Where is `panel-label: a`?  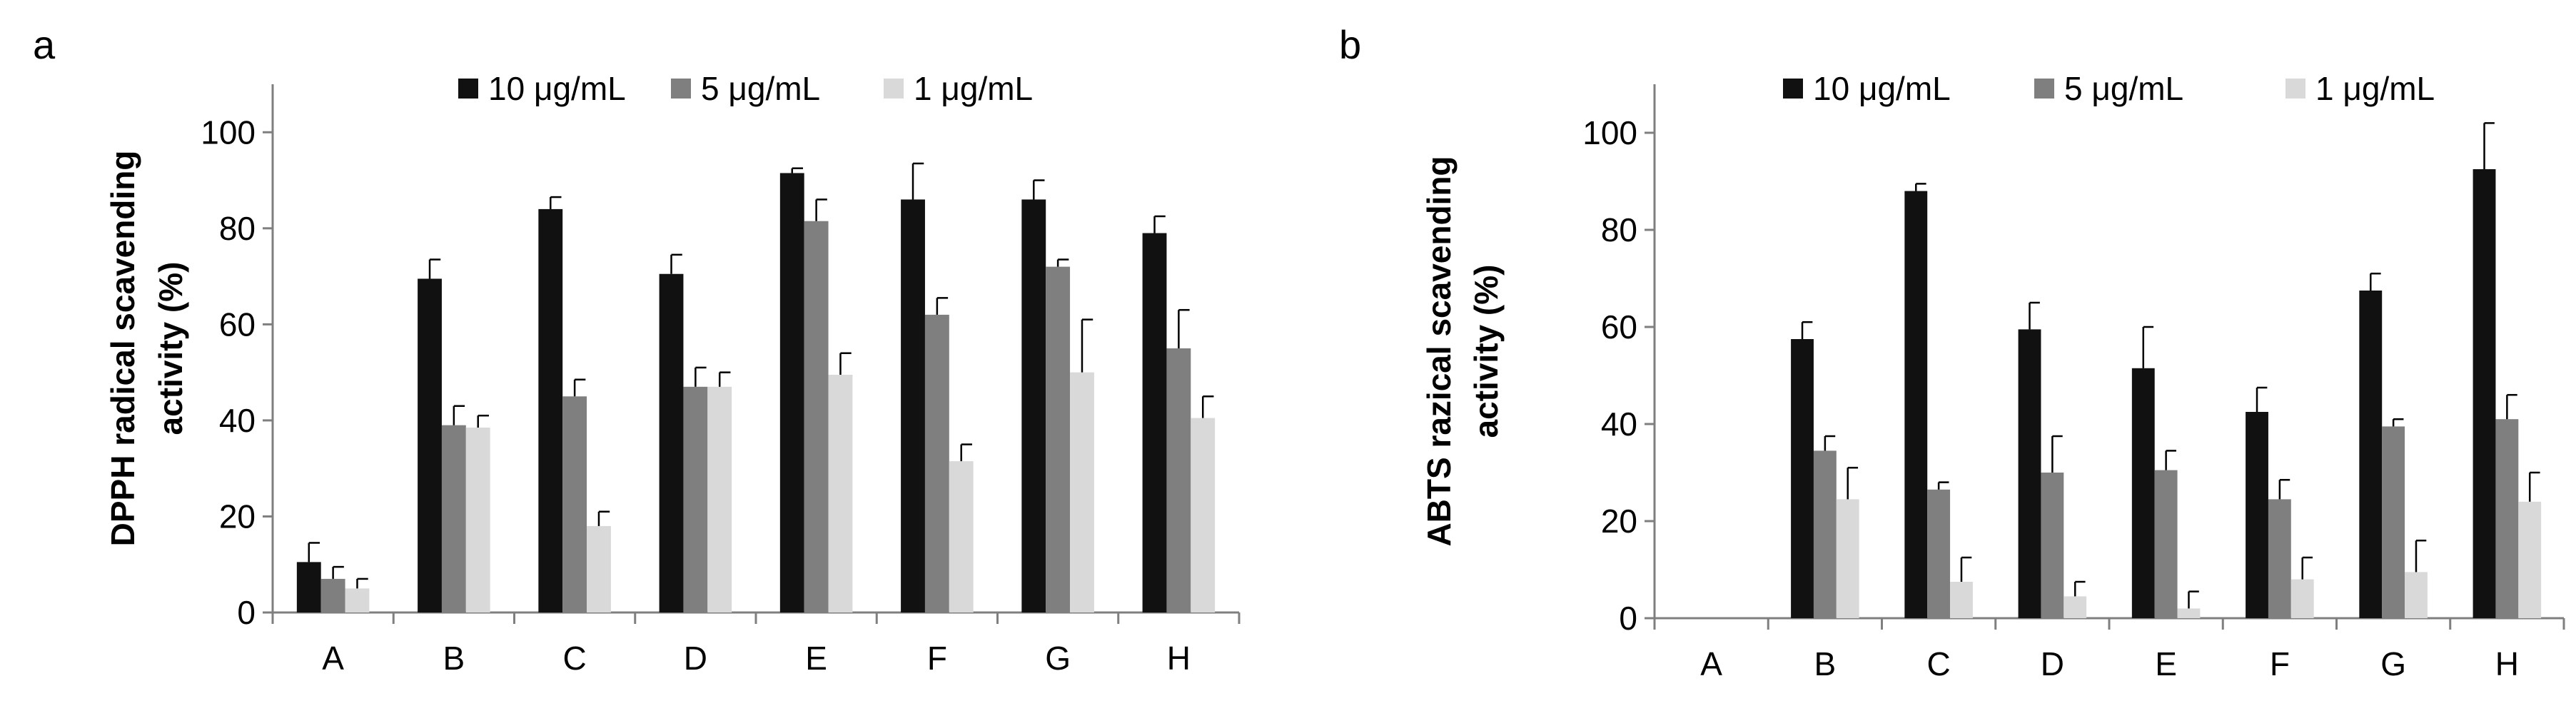 panel-label: a is located at coordinates (44, 44).